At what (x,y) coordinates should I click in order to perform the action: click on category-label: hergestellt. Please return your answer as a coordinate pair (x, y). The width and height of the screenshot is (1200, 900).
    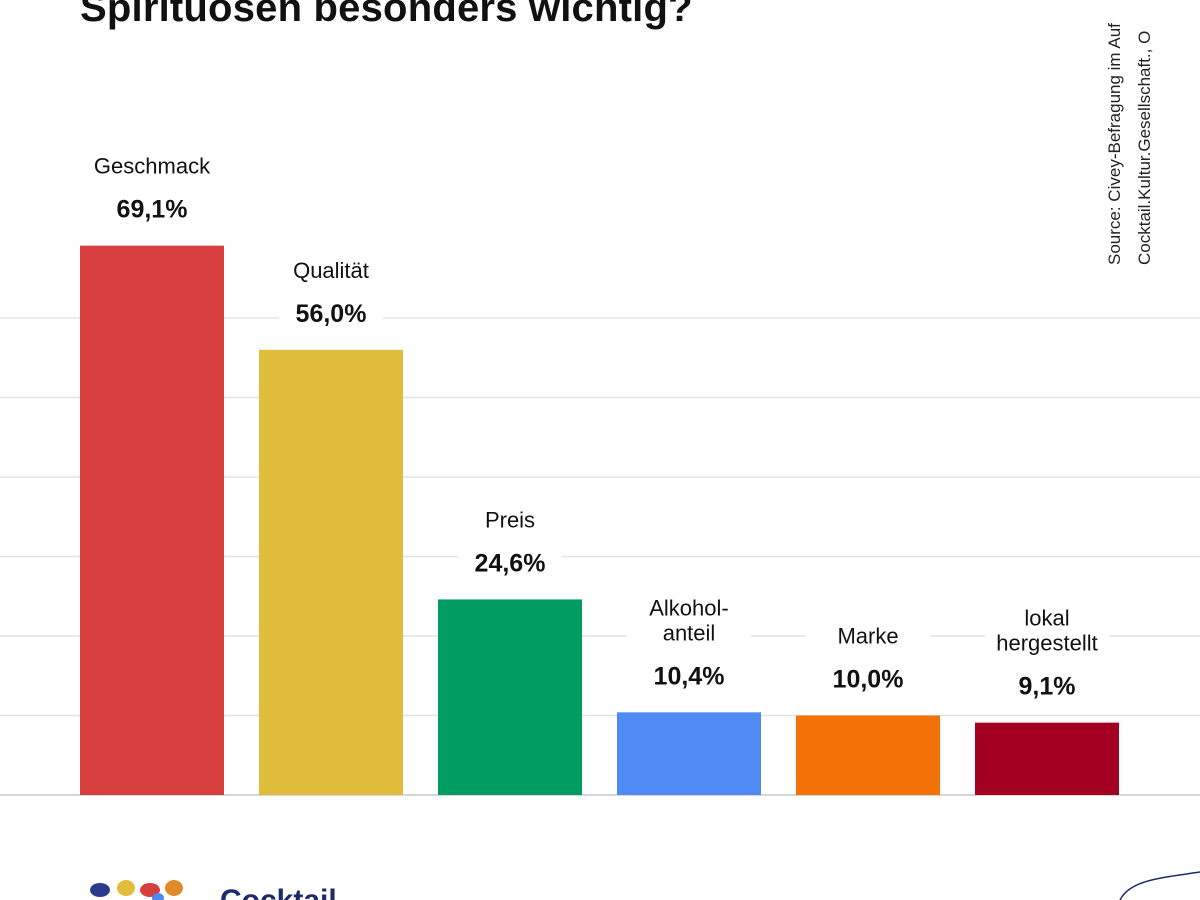
    Looking at the image, I should click on (1047, 643).